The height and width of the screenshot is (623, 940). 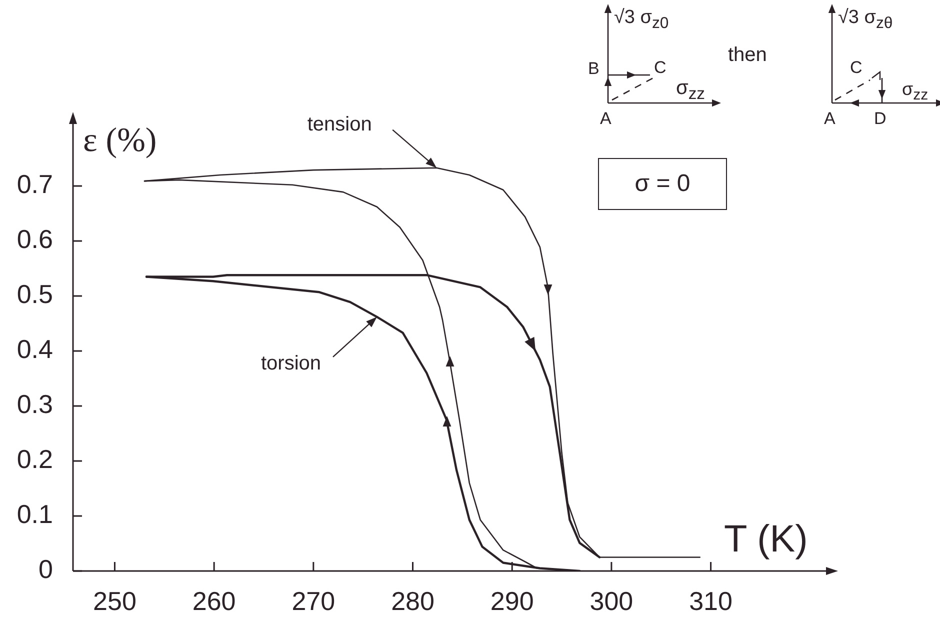 What do you see at coordinates (34, 459) in the screenshot?
I see `y-tick-label: 0.2` at bounding box center [34, 459].